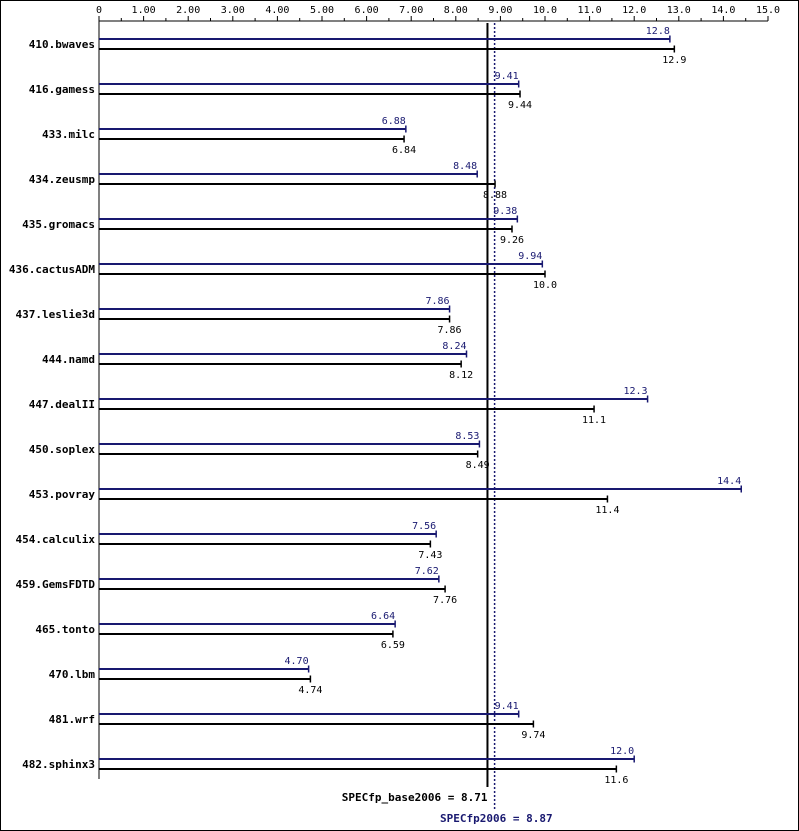 This screenshot has height=831, width=799. I want to click on peak-value-label: 6.64, so click(383, 616).